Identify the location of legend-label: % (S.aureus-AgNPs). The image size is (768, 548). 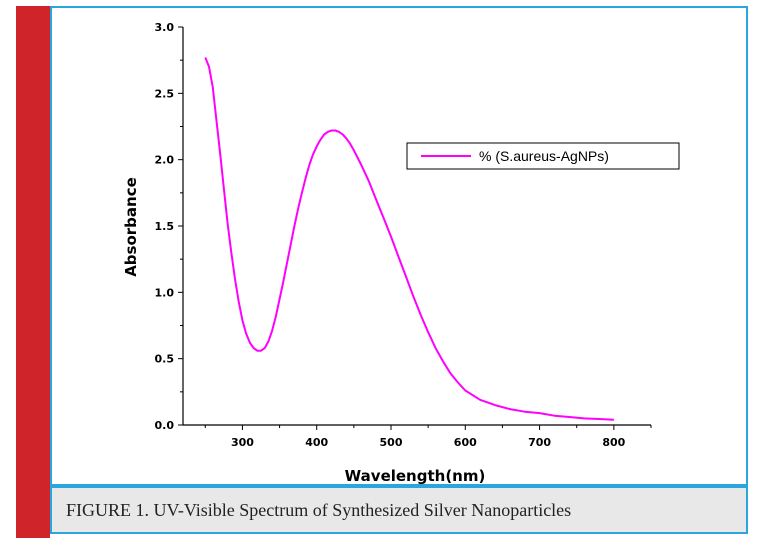
(544, 156).